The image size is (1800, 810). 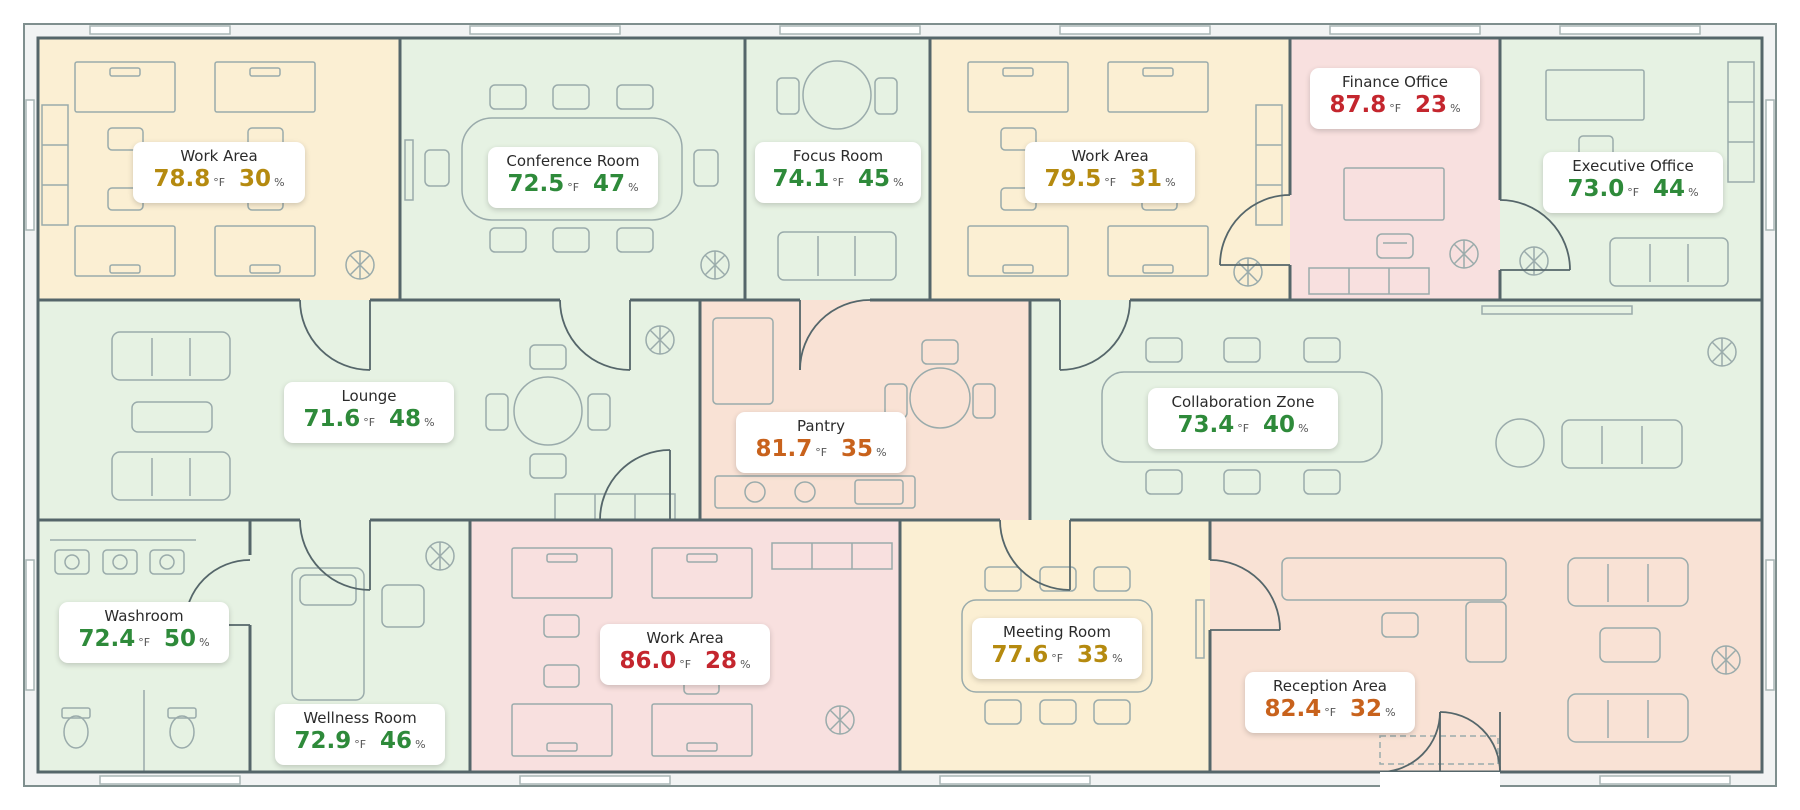 I want to click on humidity-value: 35, so click(x=857, y=449).